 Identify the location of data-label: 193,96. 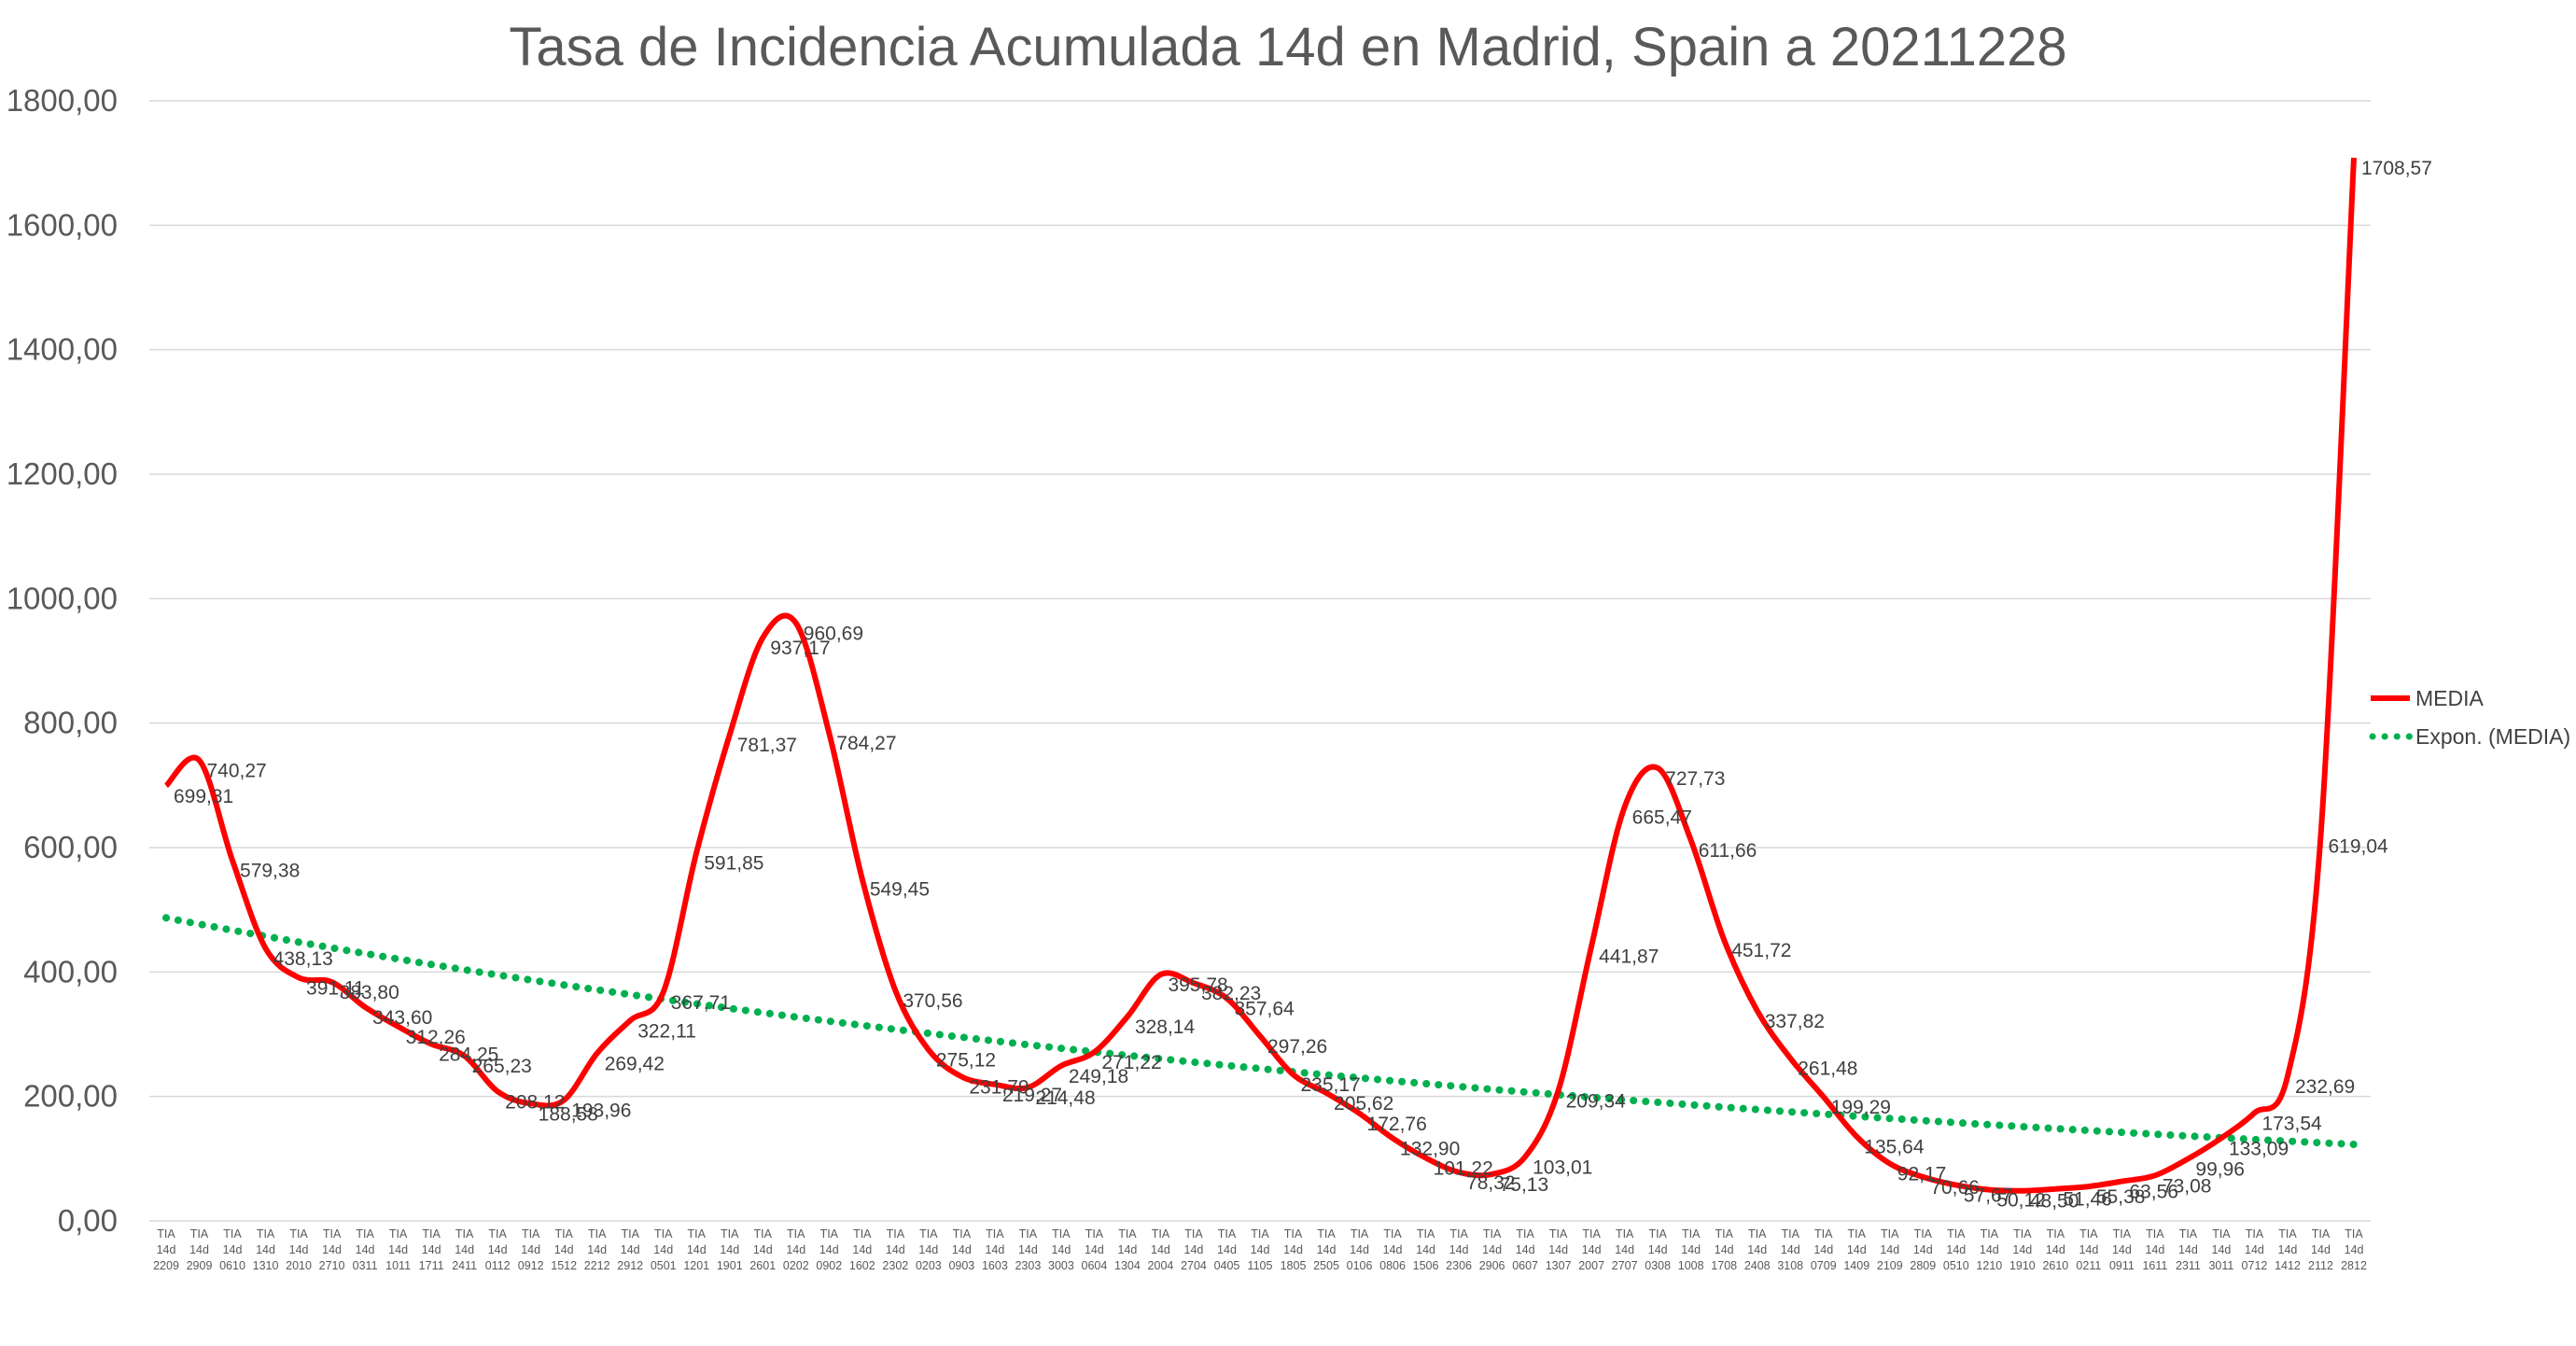
(601, 1111).